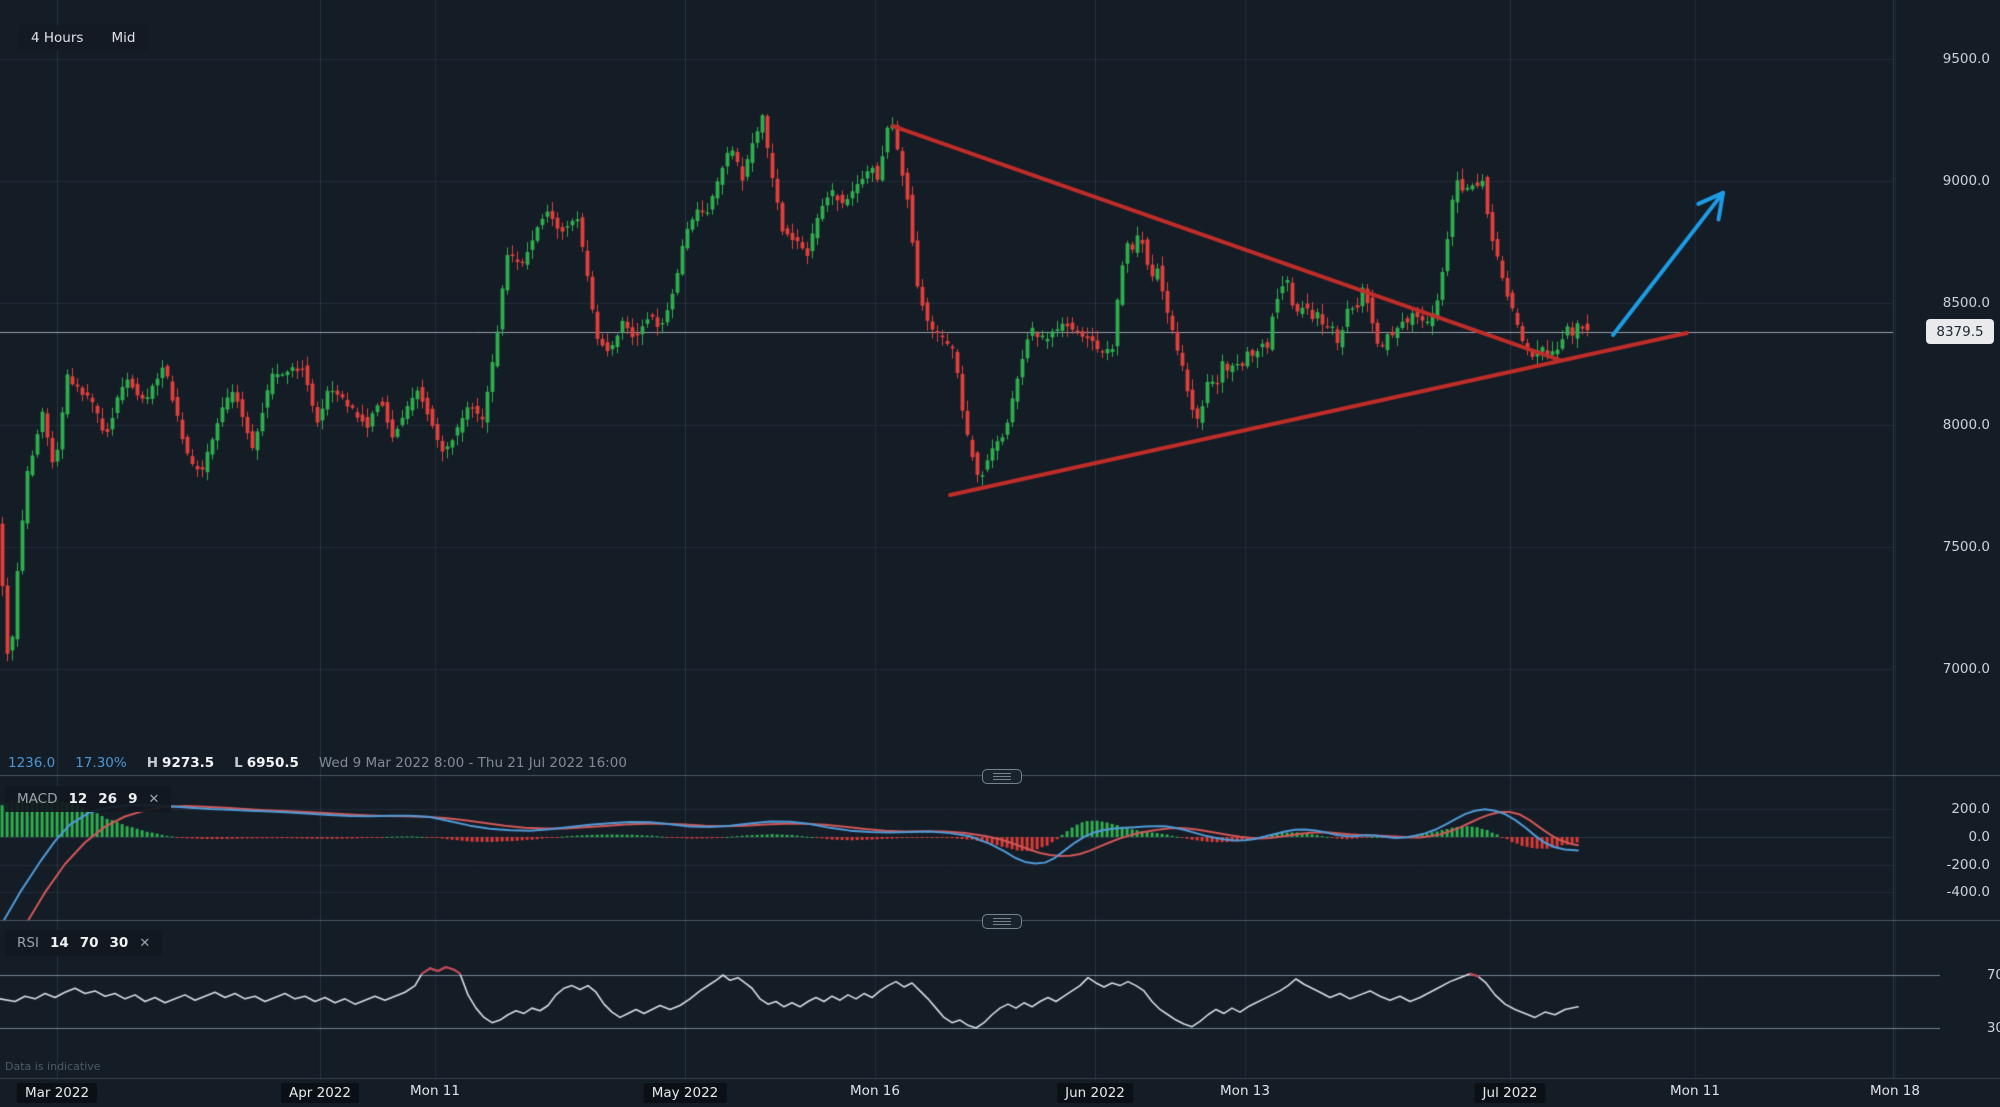 Image resolution: width=2000 pixels, height=1107 pixels. I want to click on price-axis-tick: 7500.0, so click(1966, 546).